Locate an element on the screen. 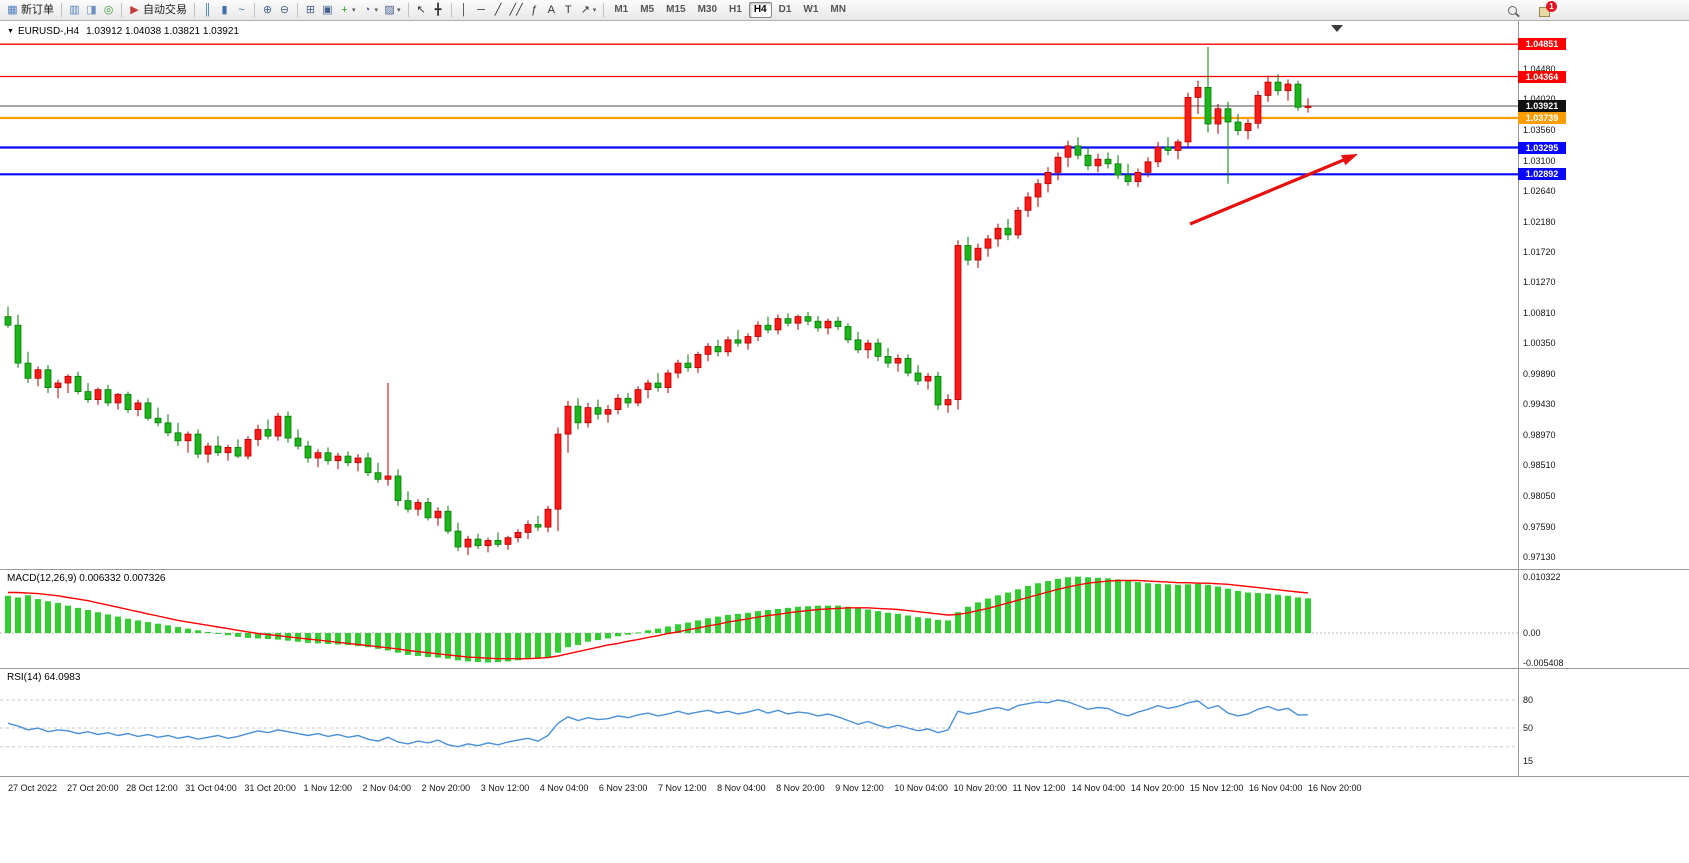 The height and width of the screenshot is (863, 1689). price-axis-label: 0.98050 is located at coordinates (1539, 495).